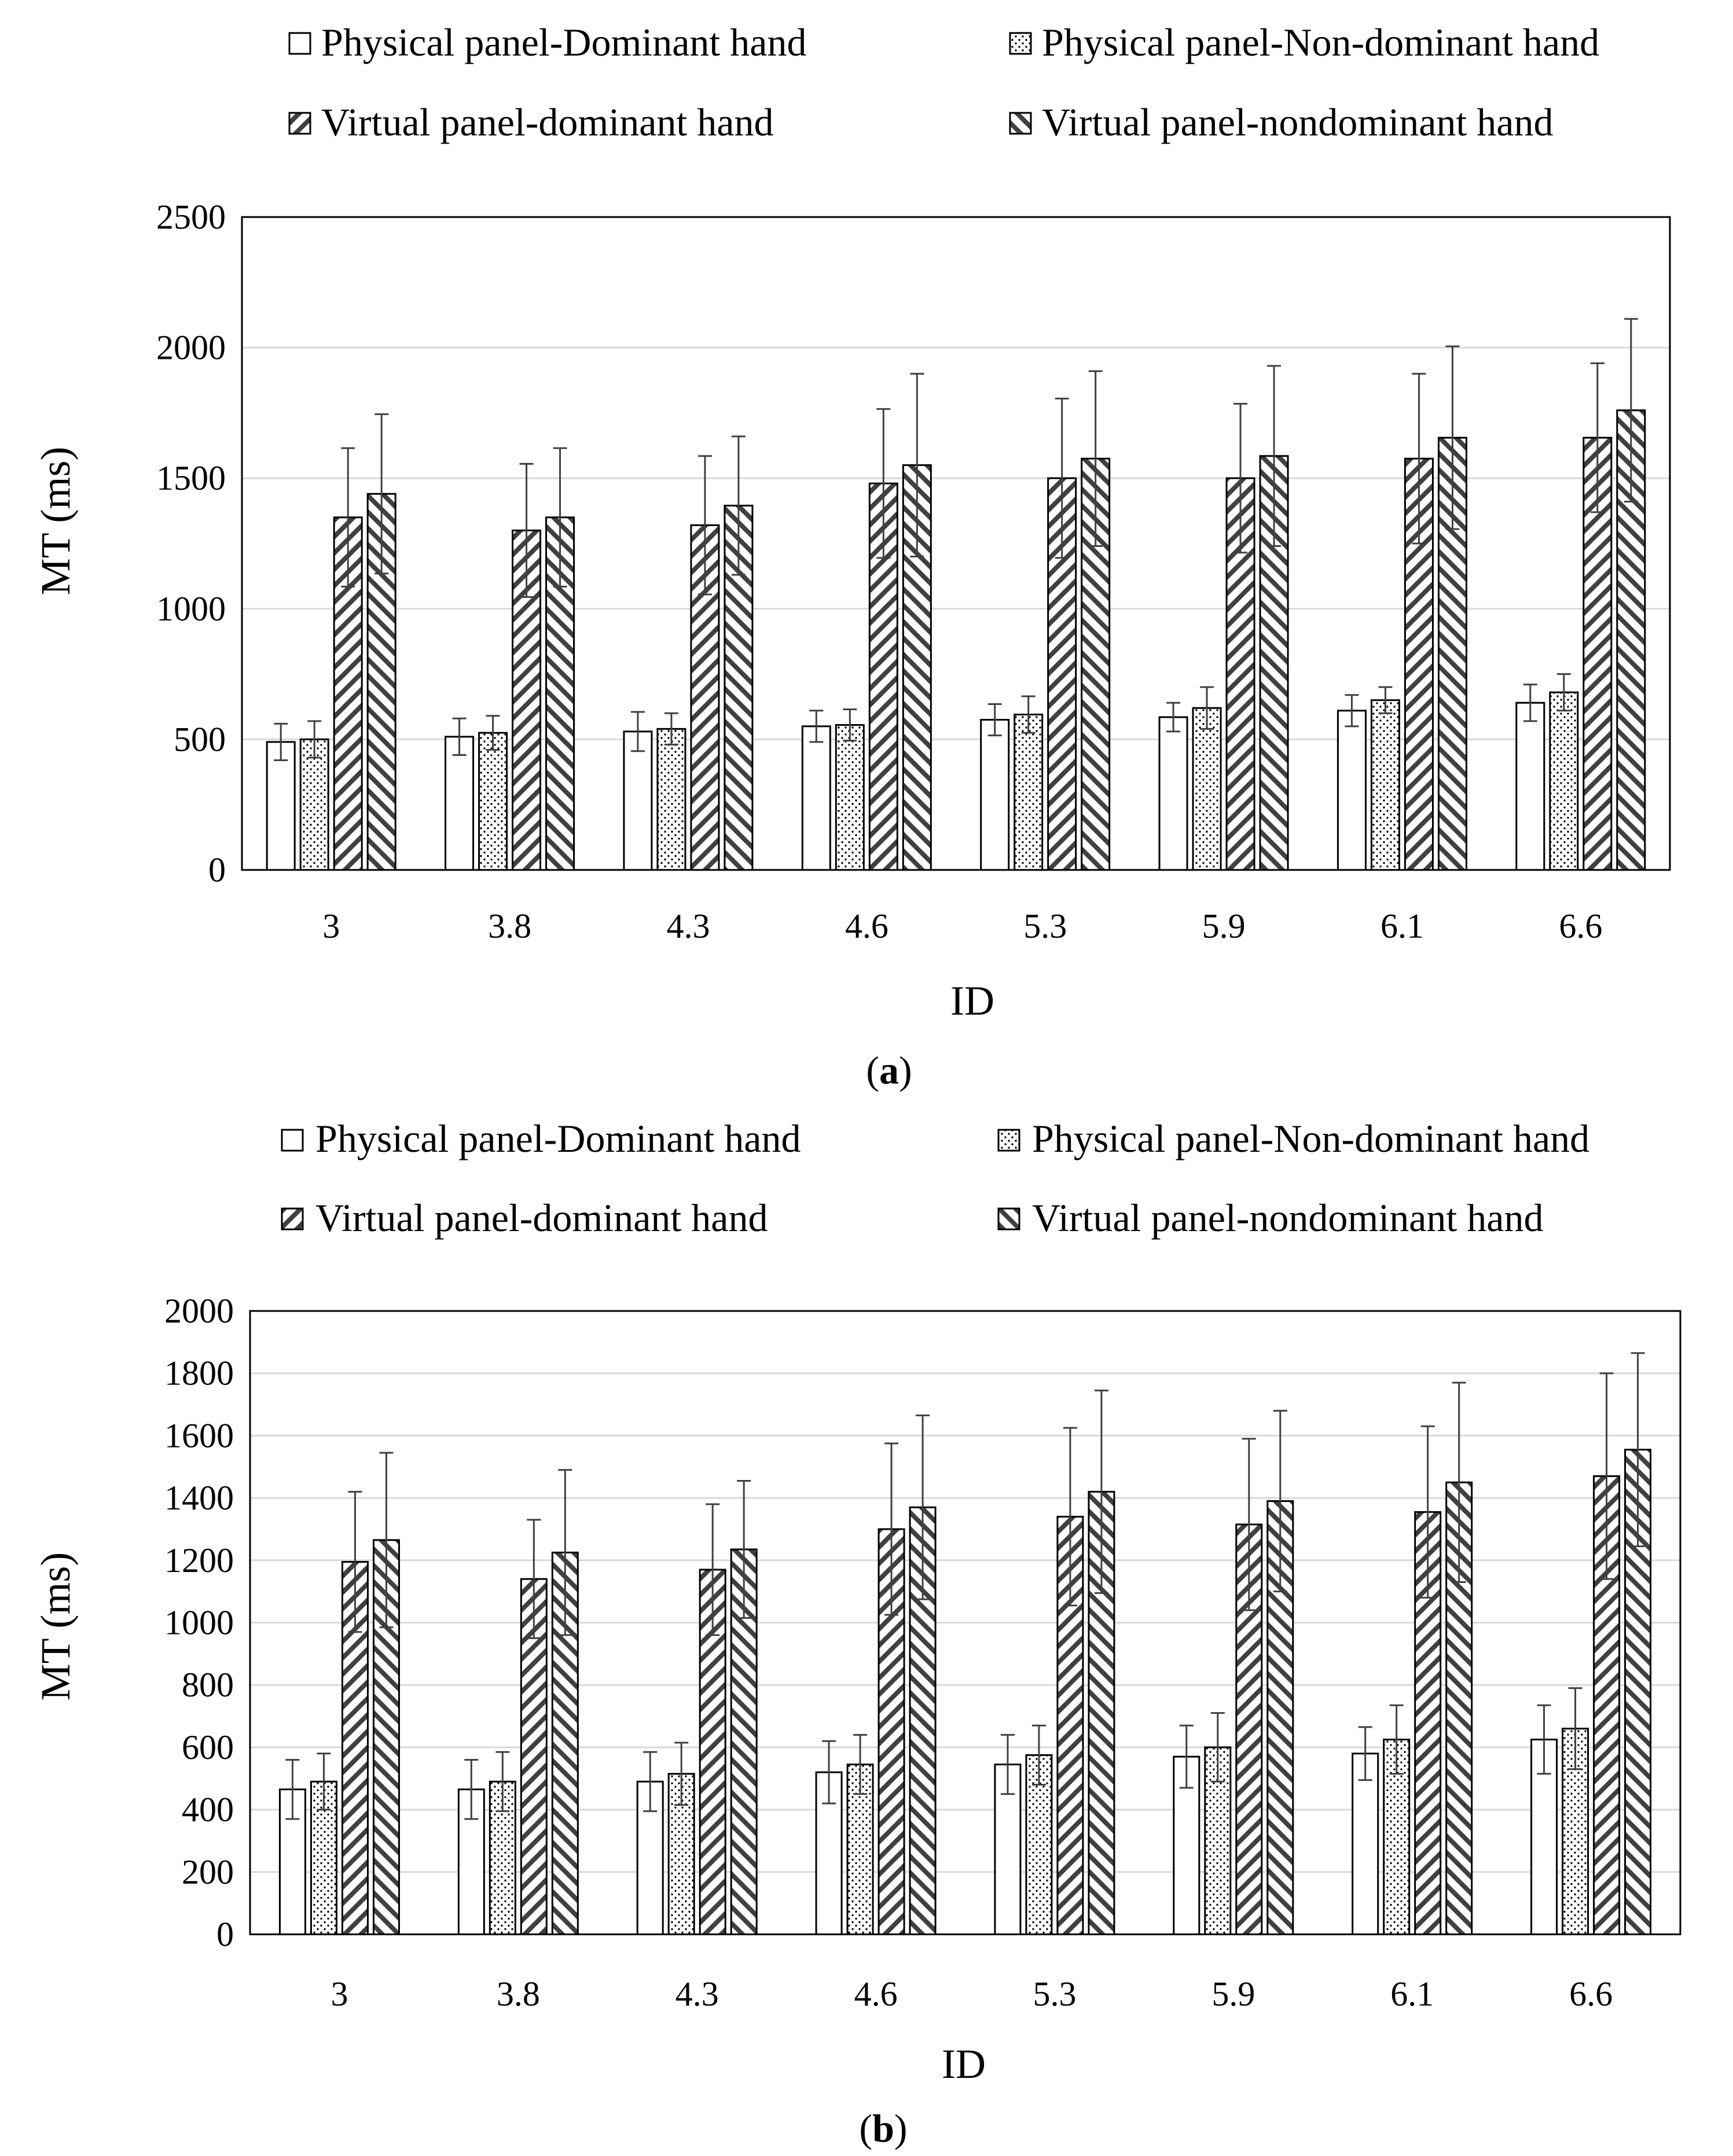 This screenshot has height=2156, width=1733. Describe the element at coordinates (1280, 1501) in the screenshot. I see `error-bar-diag-down-5.9` at that location.